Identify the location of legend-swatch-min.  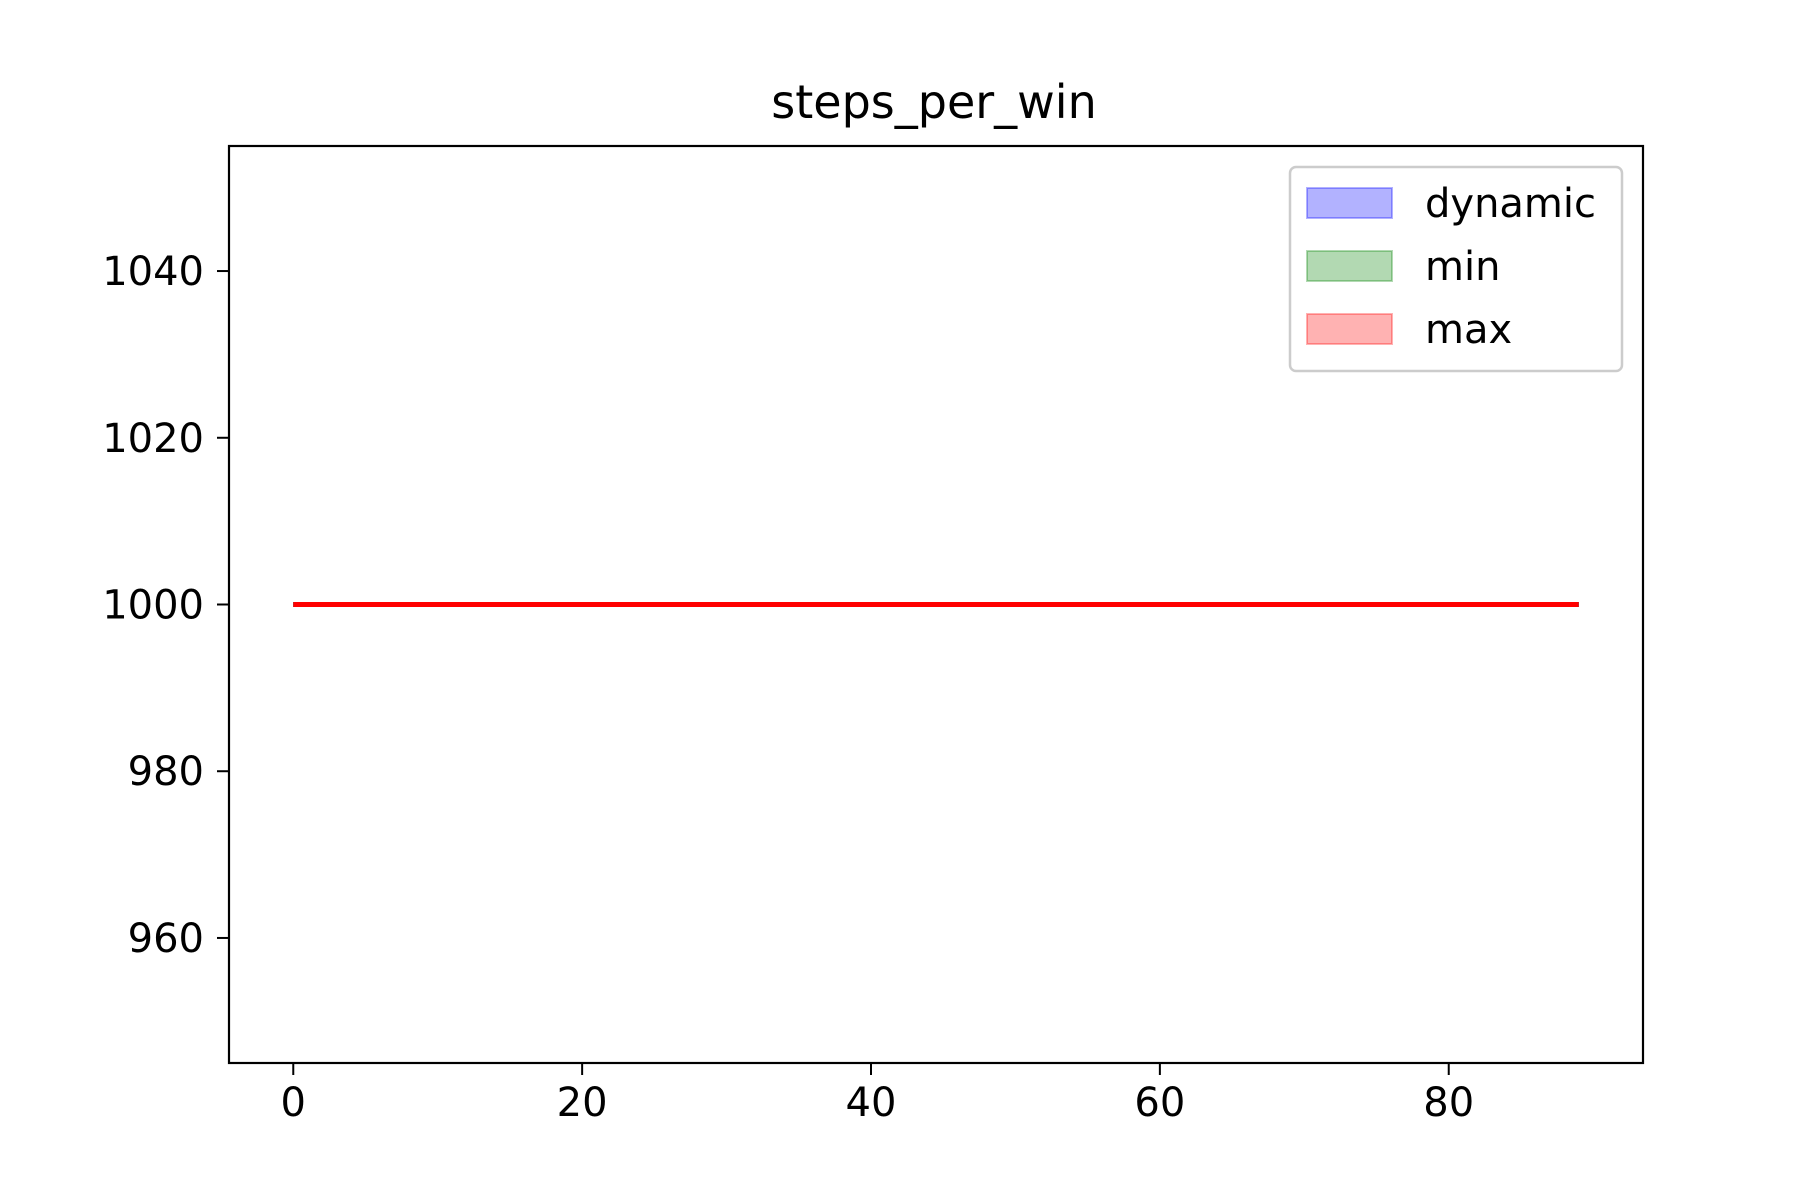
(1349, 266).